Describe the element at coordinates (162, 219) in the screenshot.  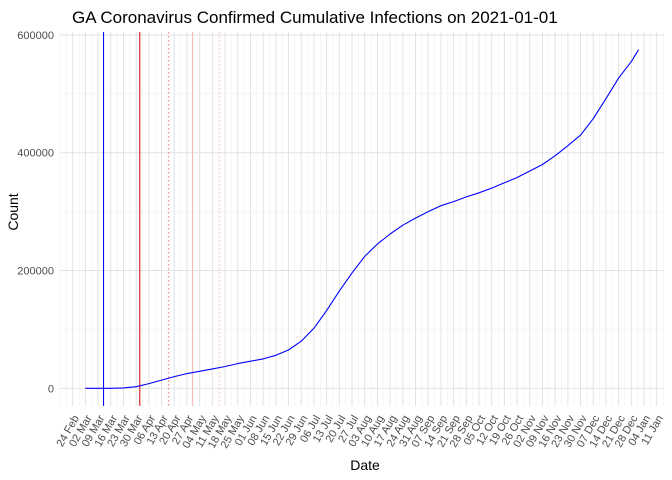
I see `reference-lines` at that location.